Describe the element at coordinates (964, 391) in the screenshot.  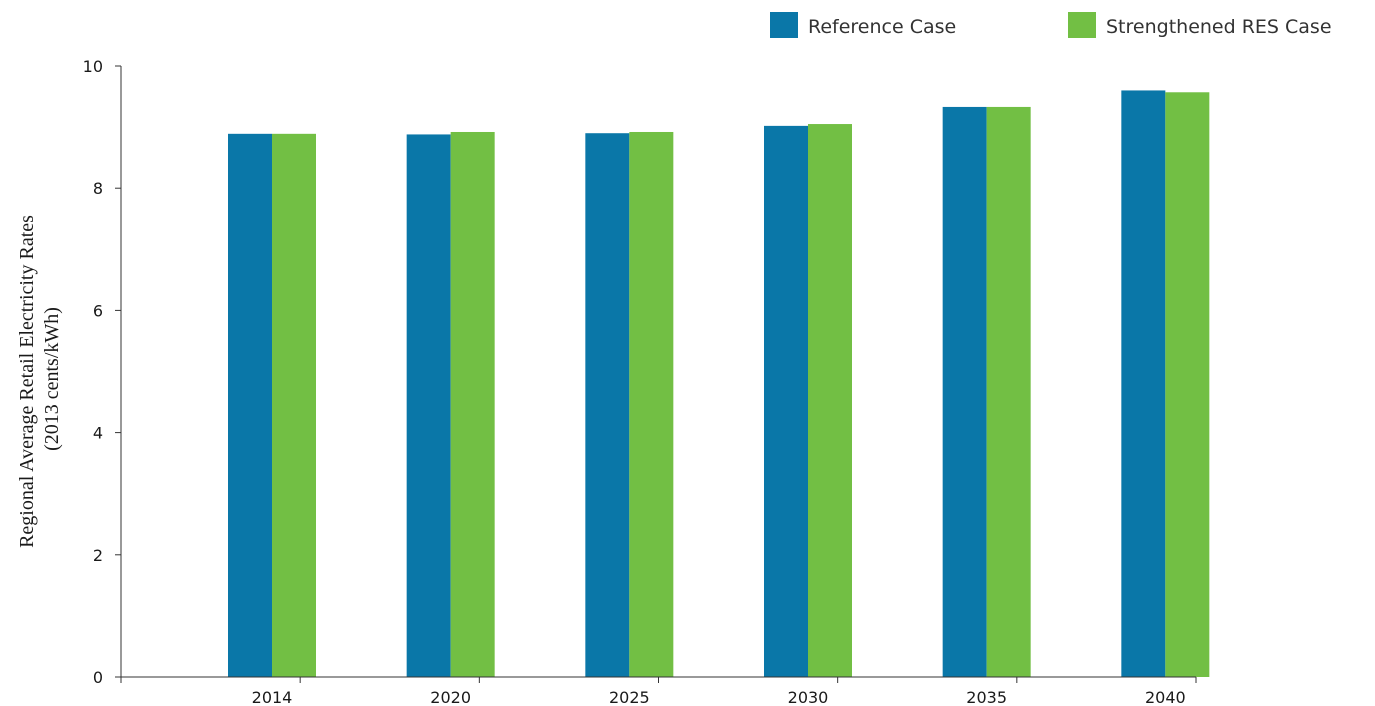
I see `bar-reference-2035` at that location.